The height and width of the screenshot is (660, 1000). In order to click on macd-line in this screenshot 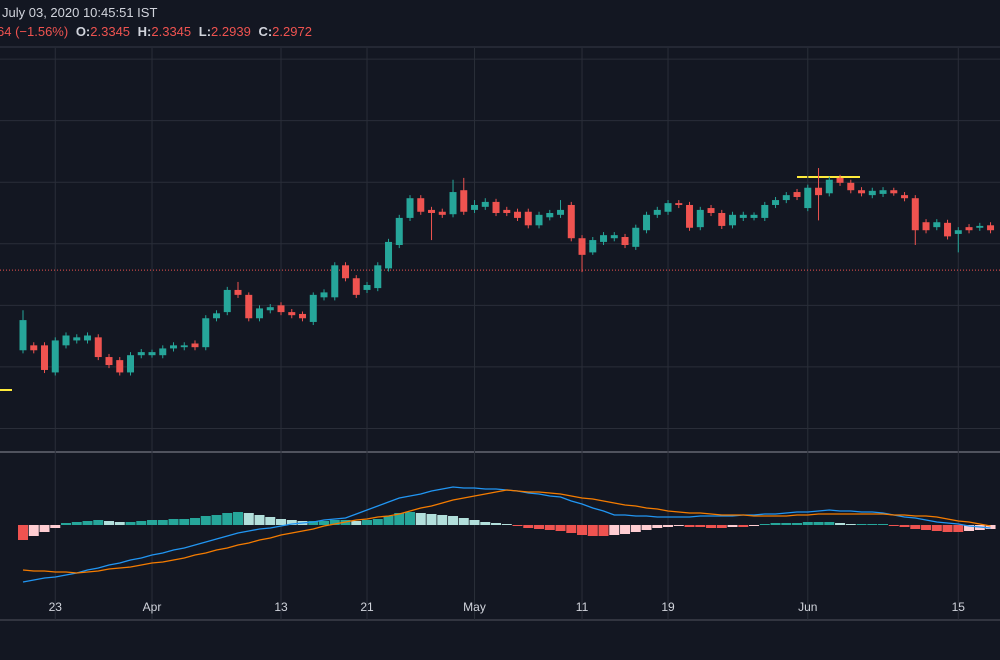, I will do `click(506, 531)`.